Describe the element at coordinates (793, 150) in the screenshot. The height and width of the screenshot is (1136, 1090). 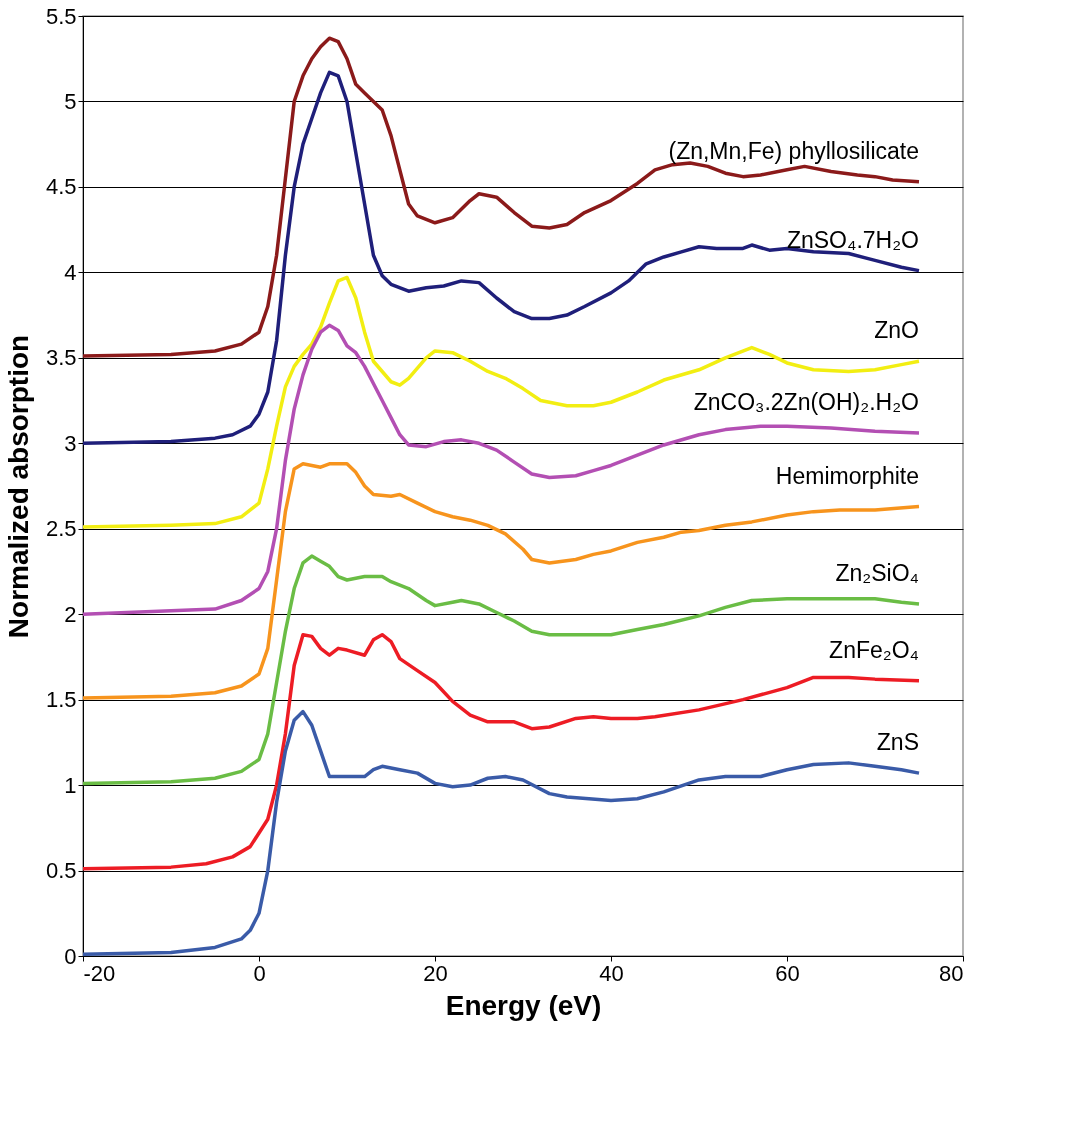
I see `series-label: (Zn,Mn,Fe) phyllosilicate` at that location.